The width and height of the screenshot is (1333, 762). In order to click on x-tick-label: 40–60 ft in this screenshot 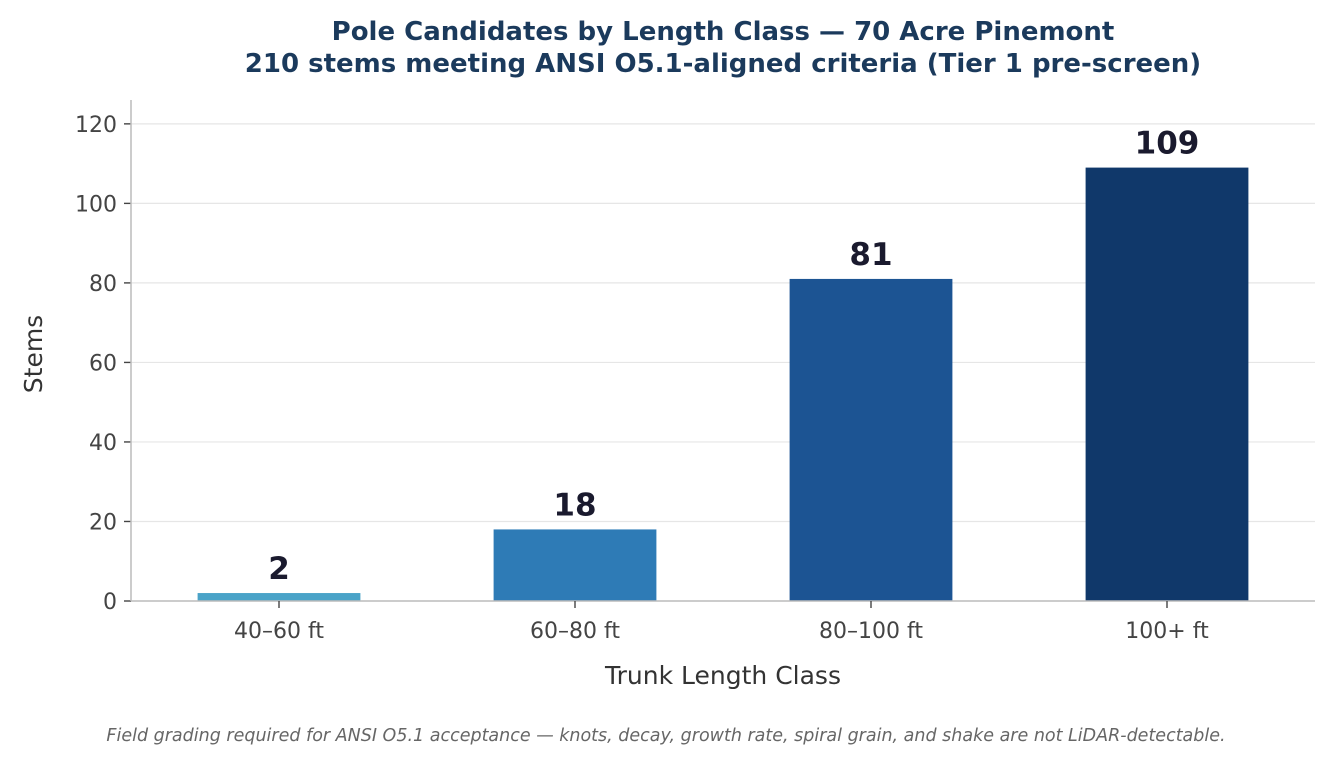, I will do `click(279, 631)`.